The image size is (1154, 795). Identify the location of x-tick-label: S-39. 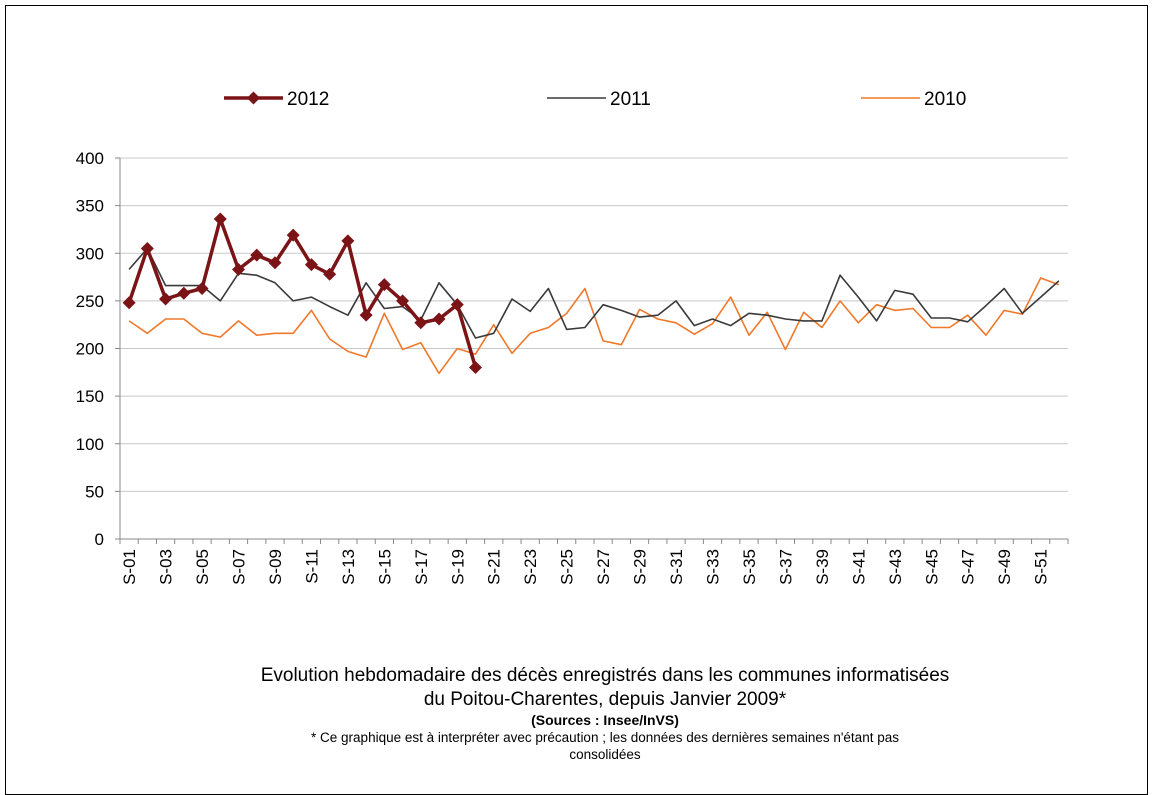
(822, 567).